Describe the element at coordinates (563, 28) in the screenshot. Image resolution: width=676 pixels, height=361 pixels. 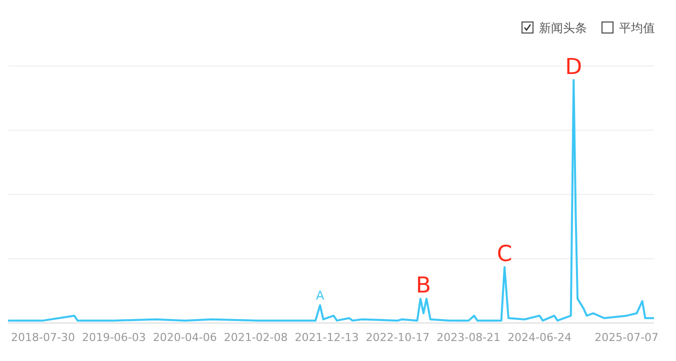
I see `text: 新闻头条` at that location.